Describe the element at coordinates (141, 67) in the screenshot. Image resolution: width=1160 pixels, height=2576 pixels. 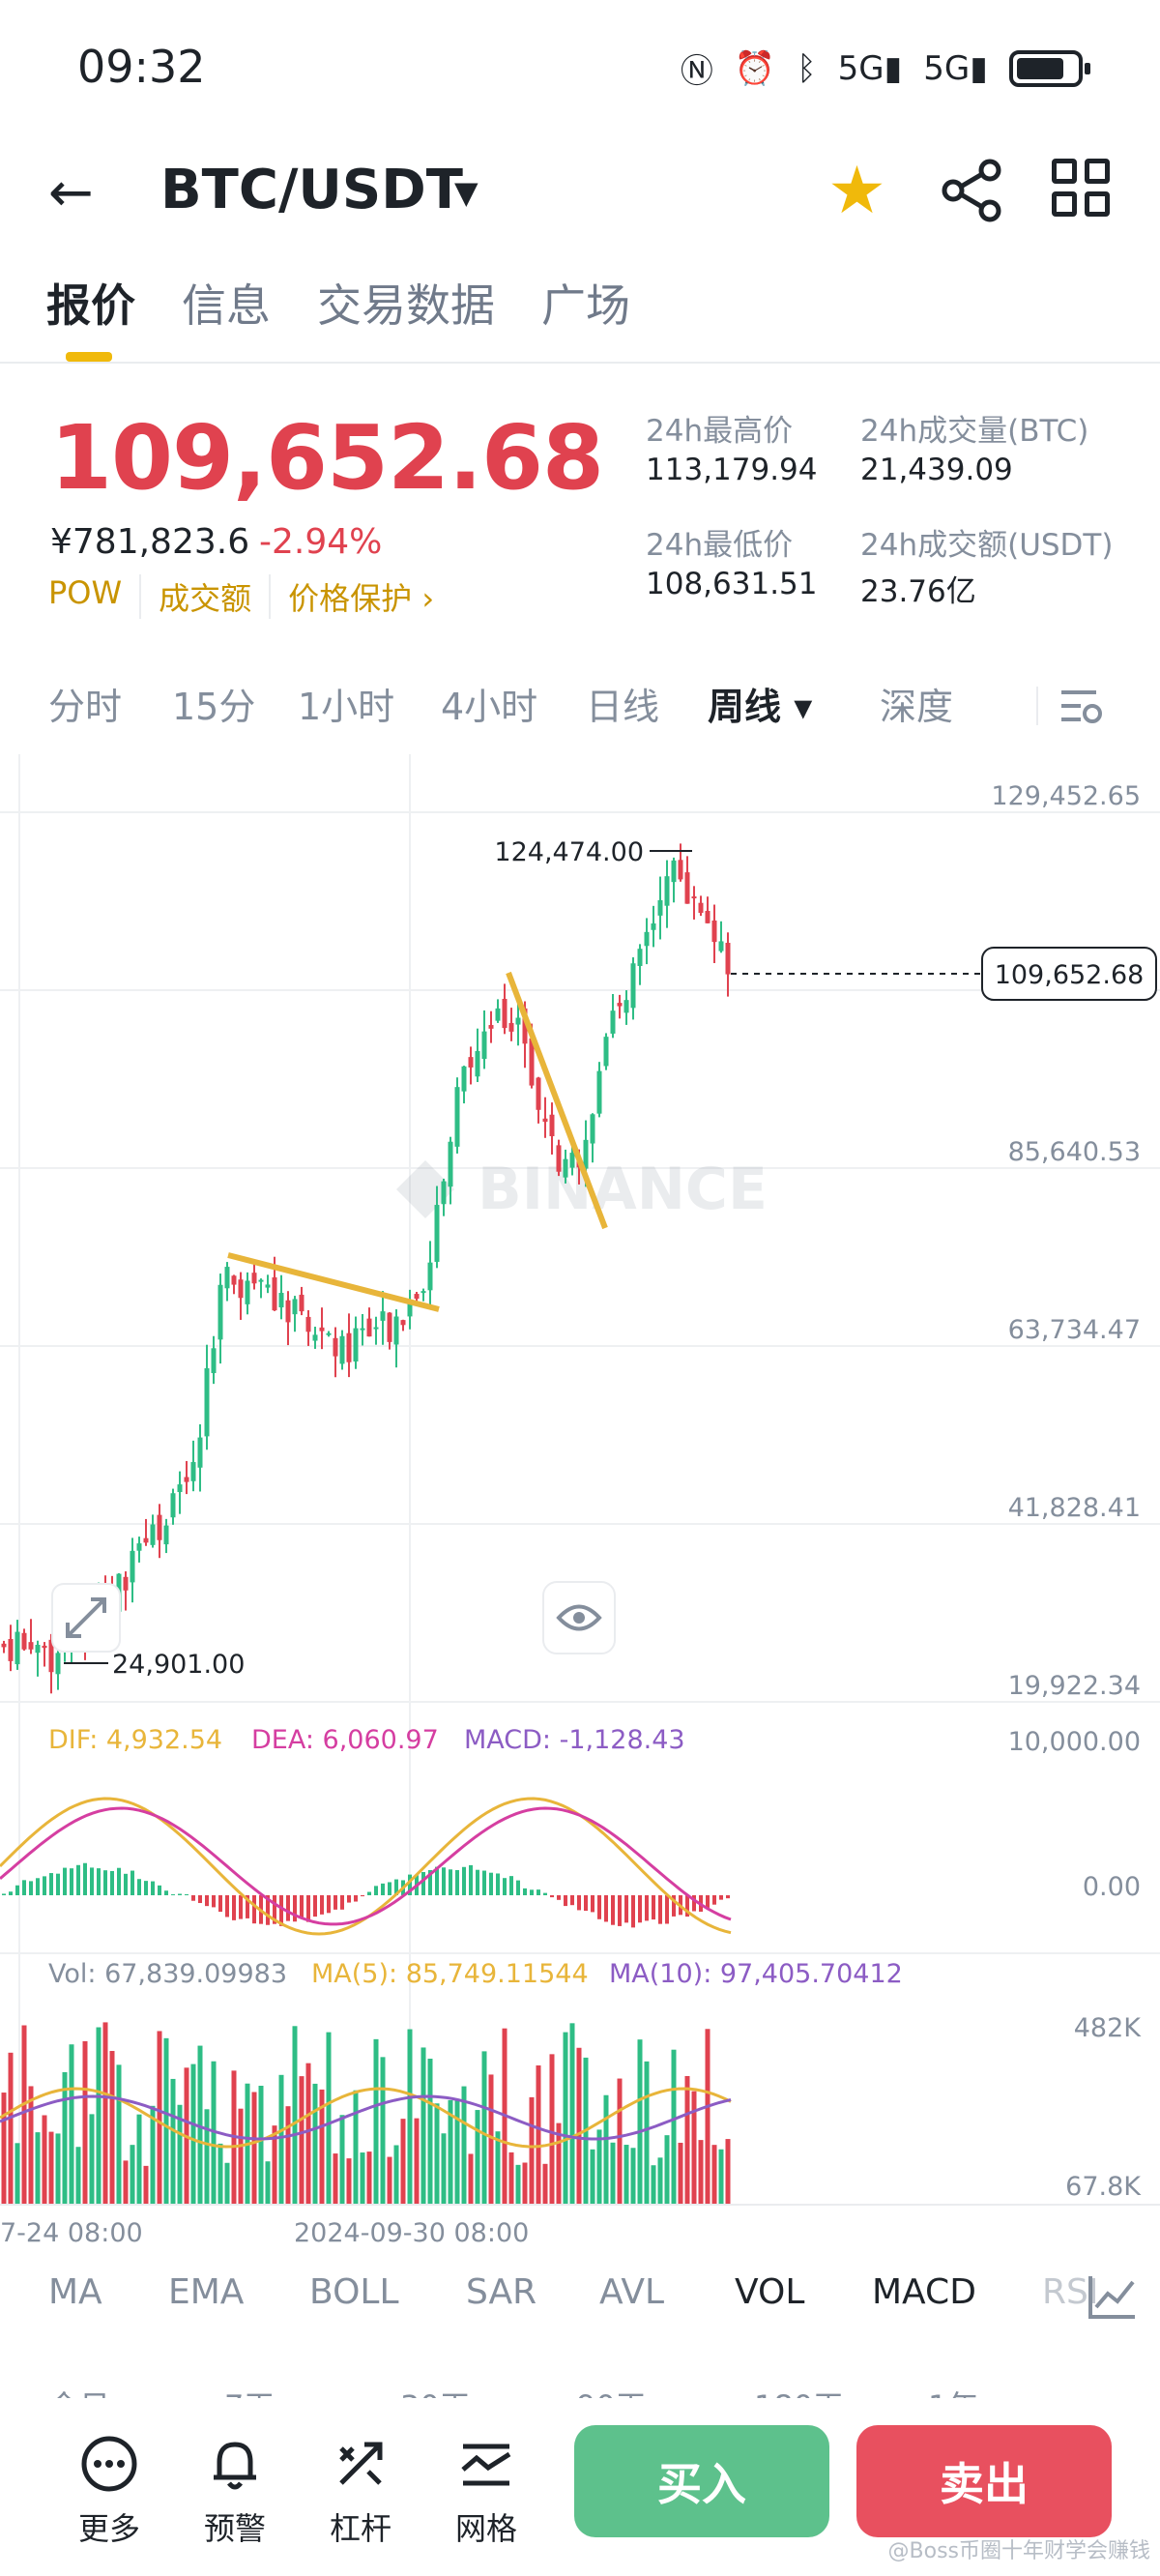
I see `status-time: 09:32` at that location.